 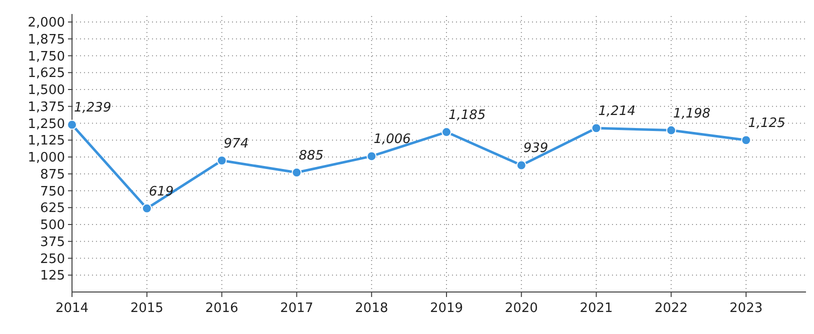 I want to click on data-label: 1,006, so click(x=392, y=140).